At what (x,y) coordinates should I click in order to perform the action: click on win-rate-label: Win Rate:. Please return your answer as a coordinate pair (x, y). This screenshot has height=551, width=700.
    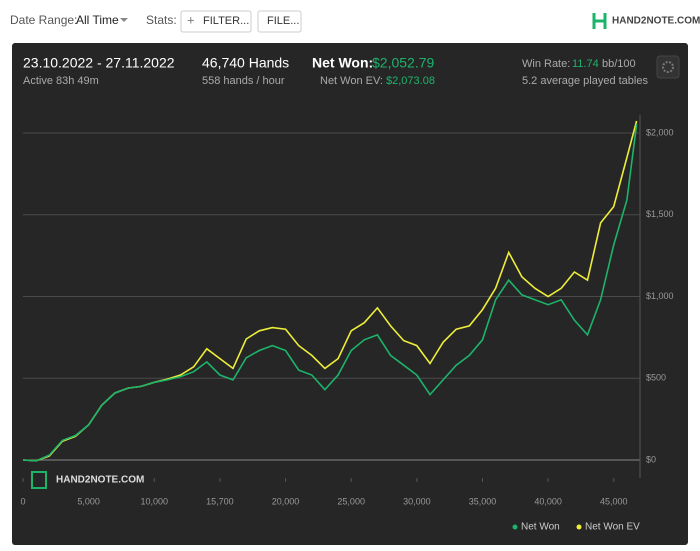
    Looking at the image, I should click on (546, 64).